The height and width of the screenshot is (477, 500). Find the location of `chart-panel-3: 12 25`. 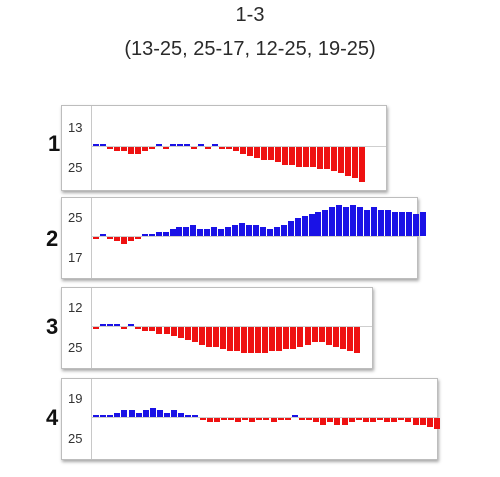

chart-panel-3: 12 25 is located at coordinates (217, 328).